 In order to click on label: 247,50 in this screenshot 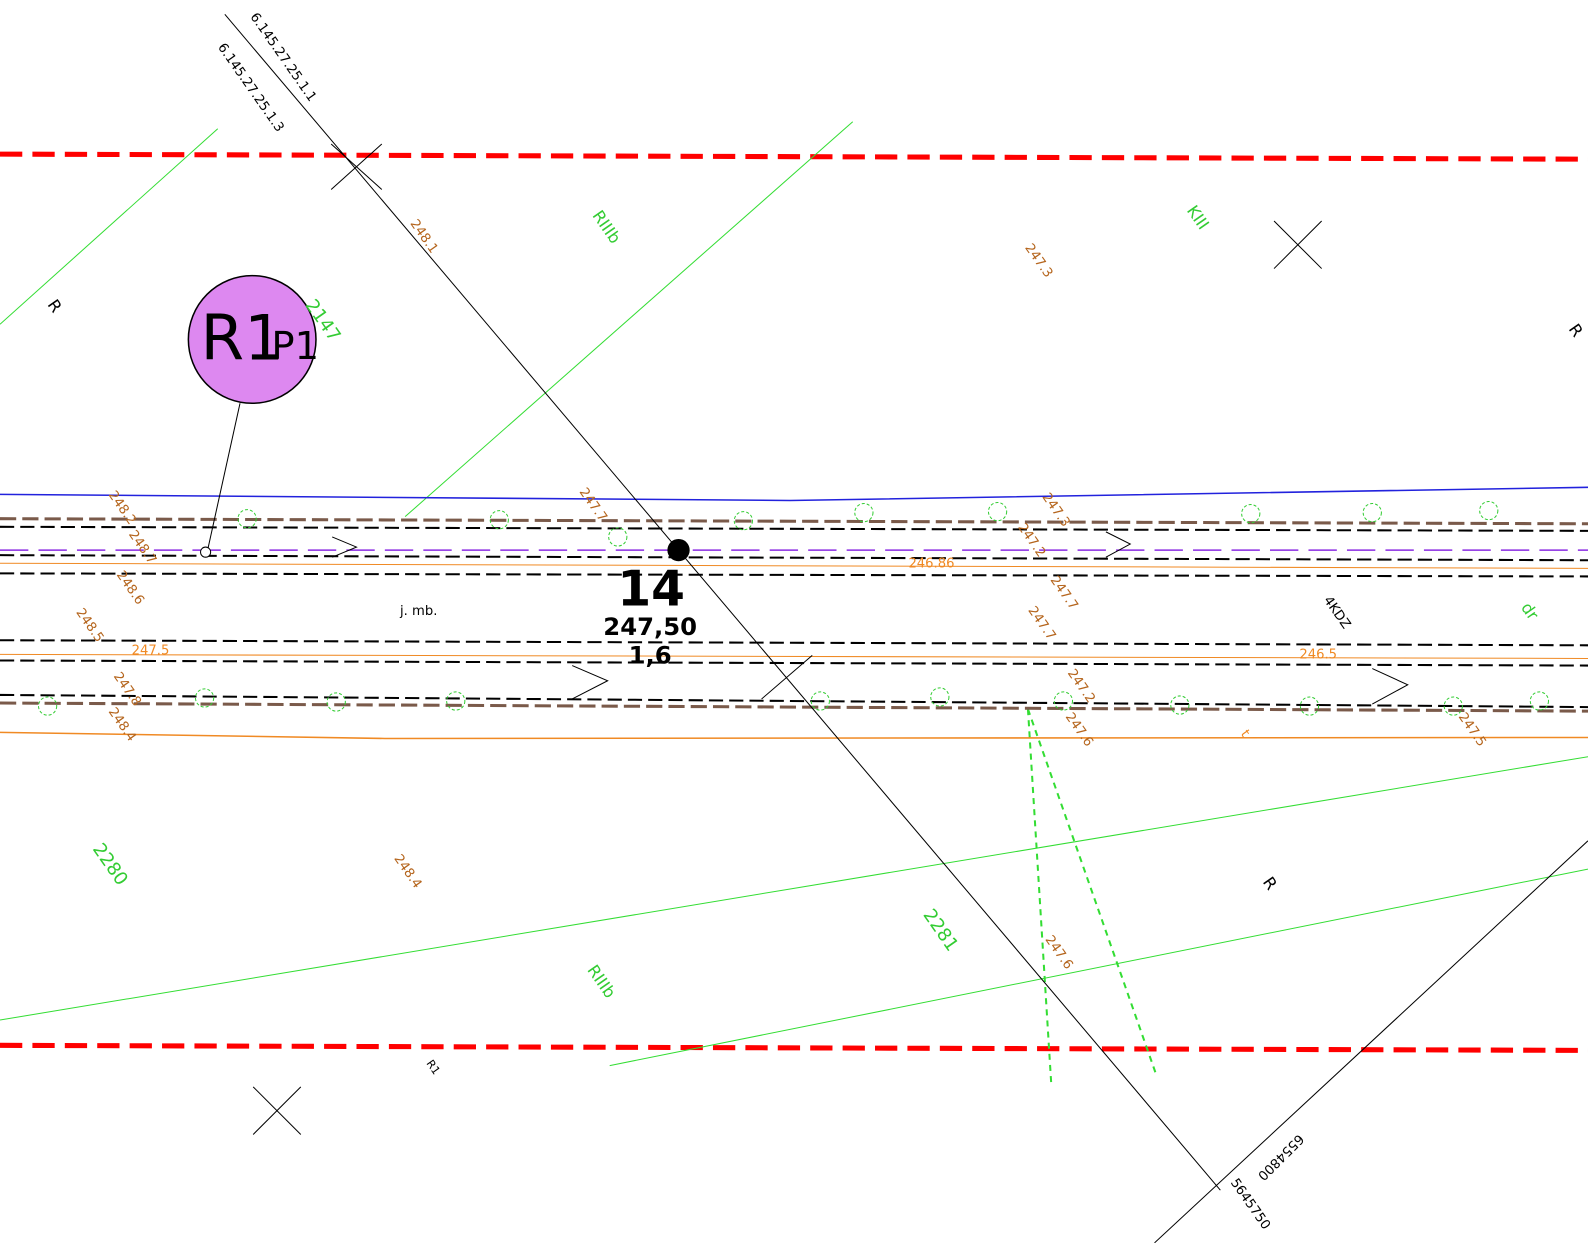, I will do `click(650, 626)`.